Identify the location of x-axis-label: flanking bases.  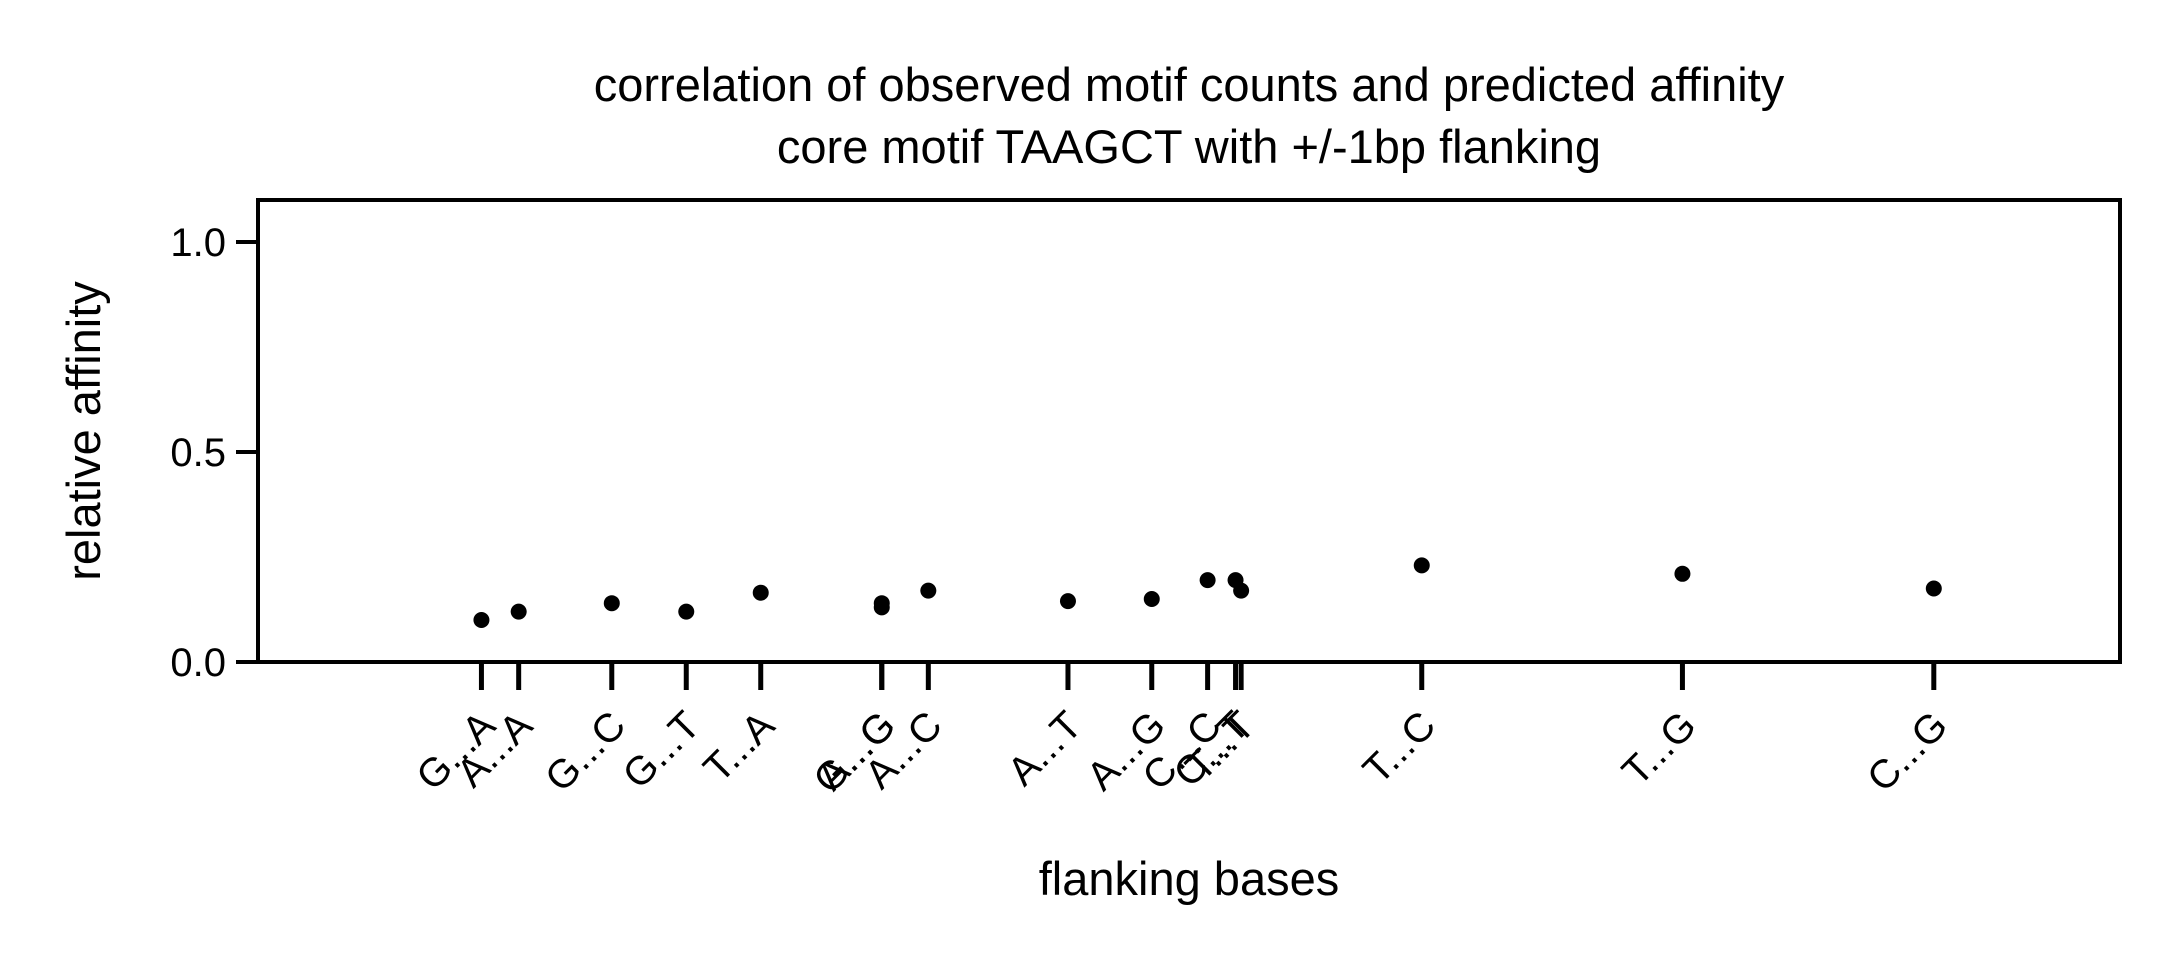
(1189, 878).